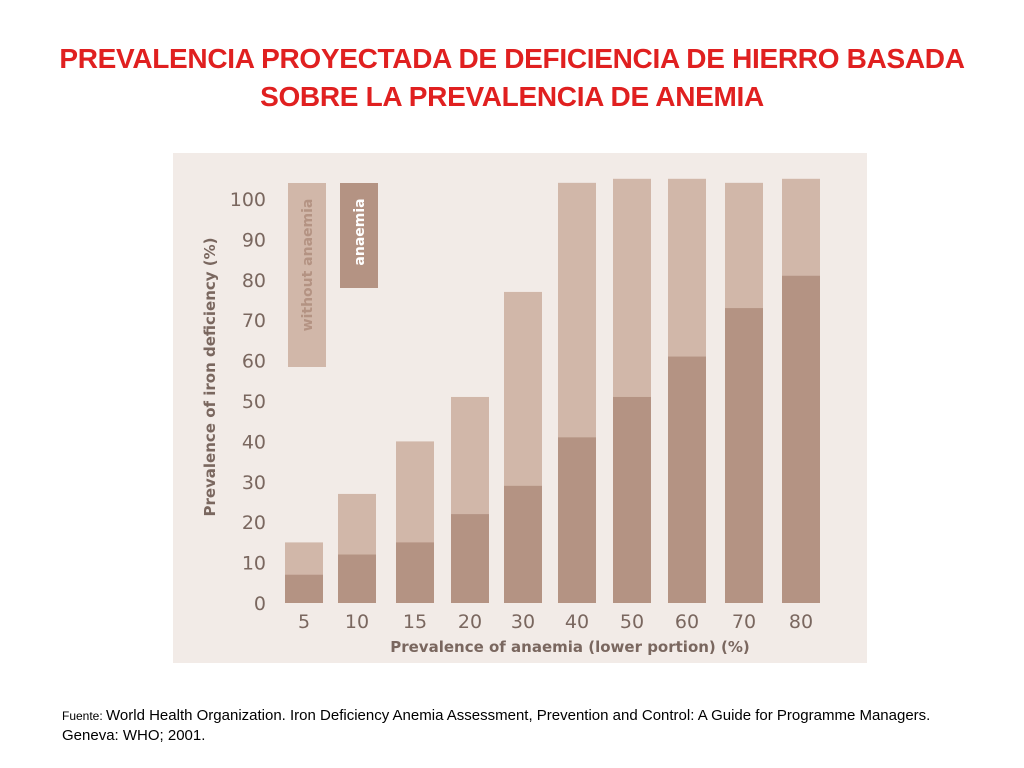 This screenshot has height=768, width=1024. Describe the element at coordinates (254, 362) in the screenshot. I see `y-tick-60: 60` at that location.